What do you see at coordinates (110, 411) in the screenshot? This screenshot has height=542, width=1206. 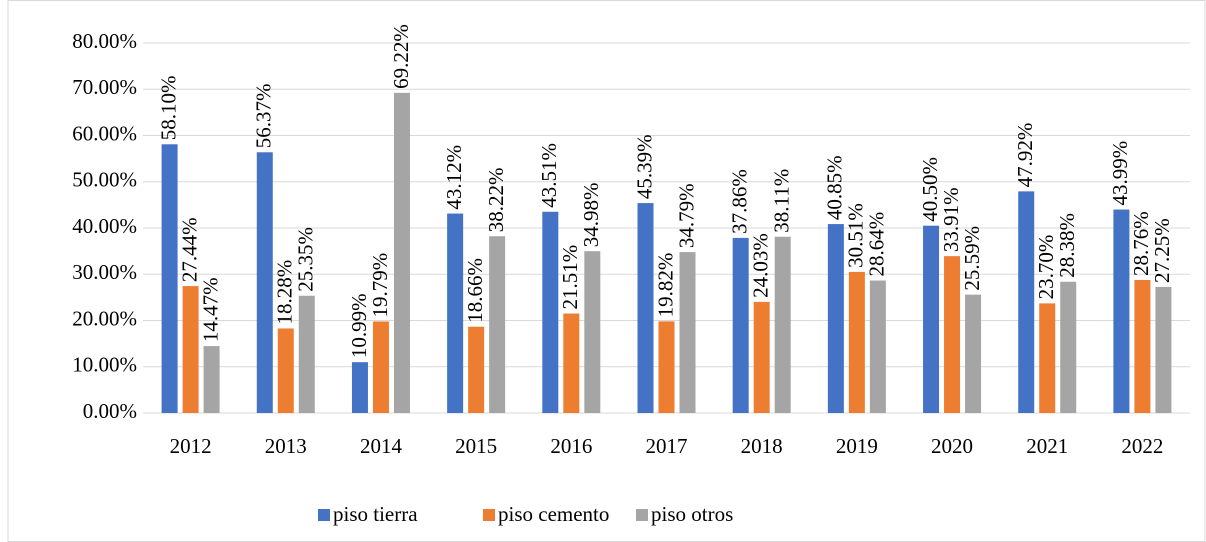 I see `y-tick-label: 0.00%` at bounding box center [110, 411].